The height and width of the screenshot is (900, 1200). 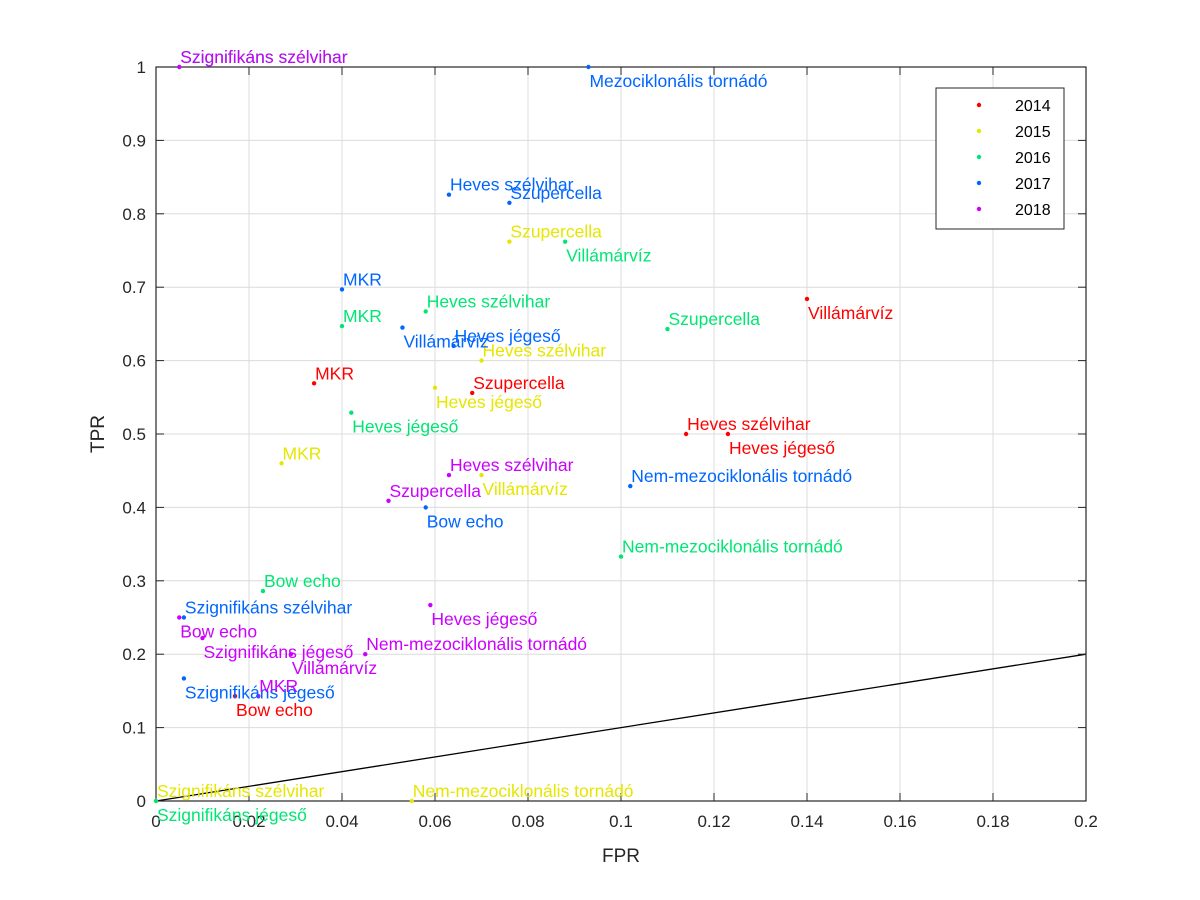 What do you see at coordinates (134, 287) in the screenshot?
I see `y-tick-label: 0.7` at bounding box center [134, 287].